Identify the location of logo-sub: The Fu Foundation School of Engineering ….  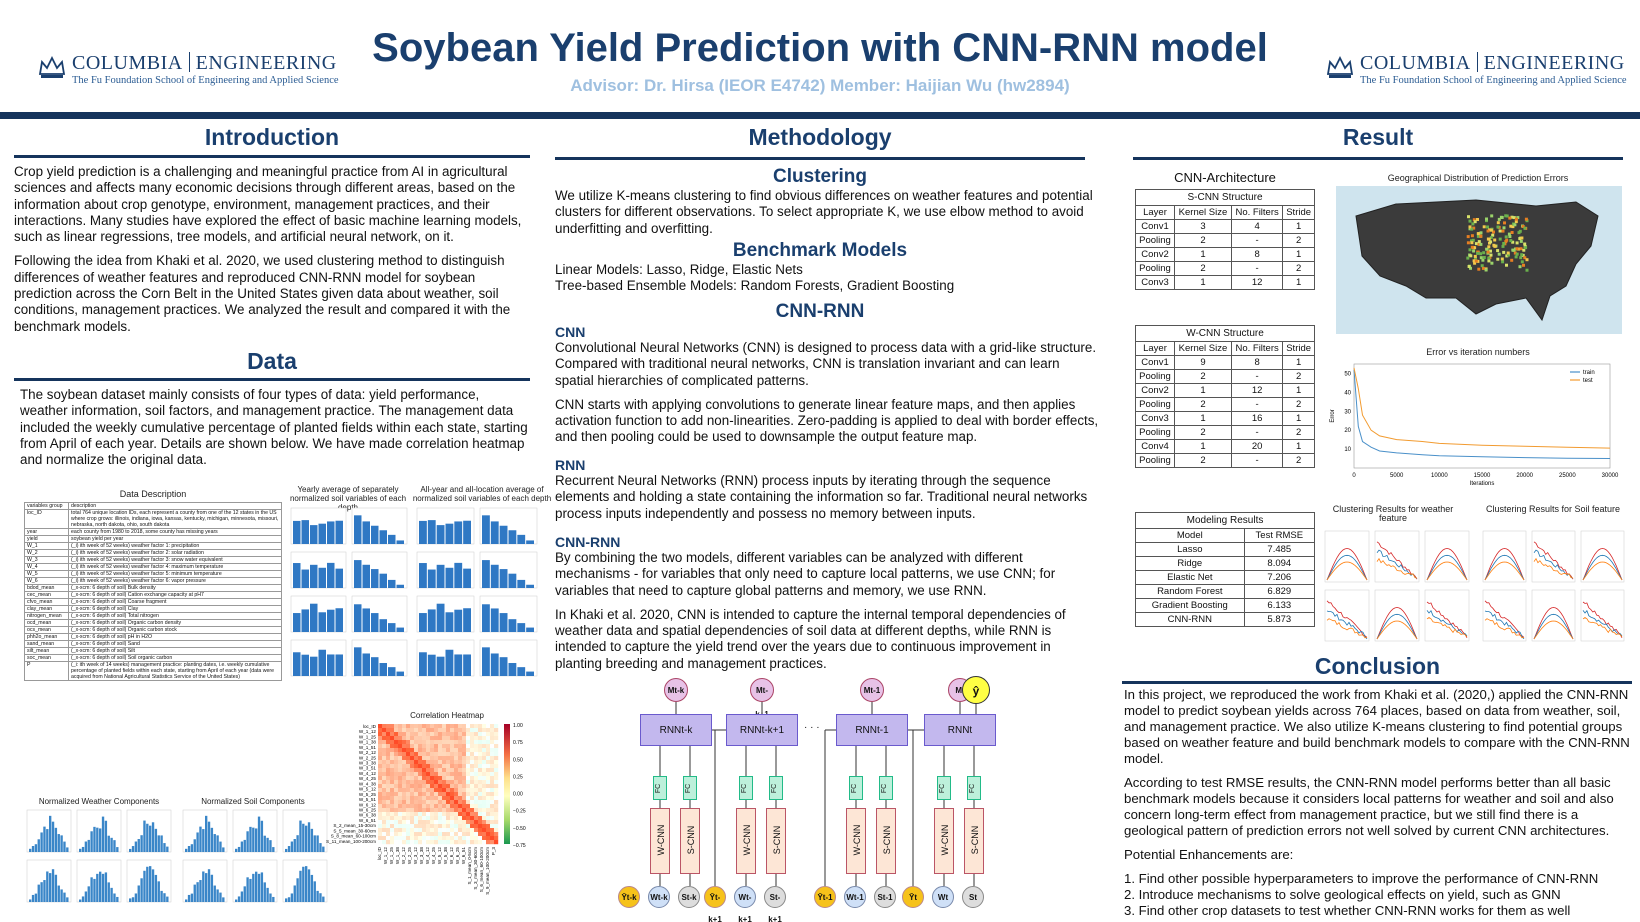
(205, 80).